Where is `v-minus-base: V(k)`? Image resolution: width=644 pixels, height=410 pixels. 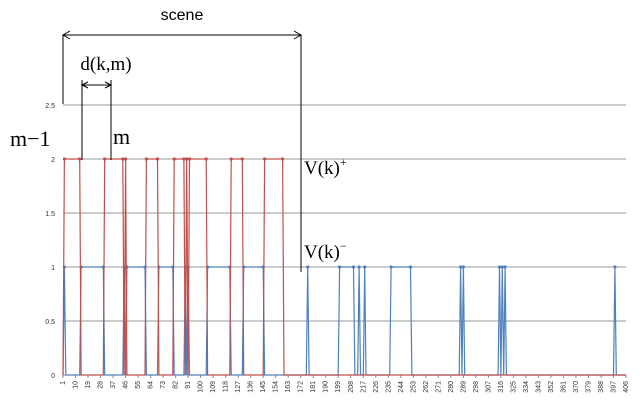 v-minus-base: V(k) is located at coordinates (322, 252).